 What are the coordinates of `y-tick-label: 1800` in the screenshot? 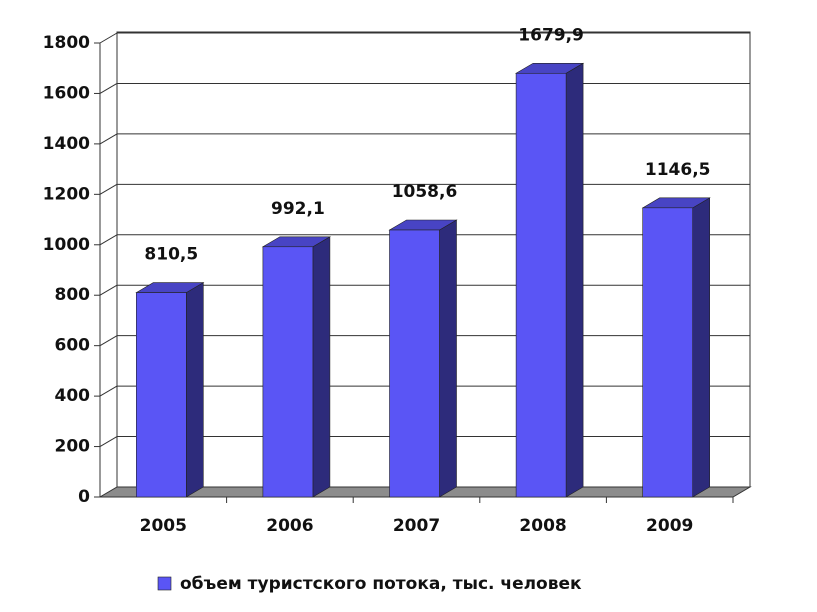 It's located at (66, 43).